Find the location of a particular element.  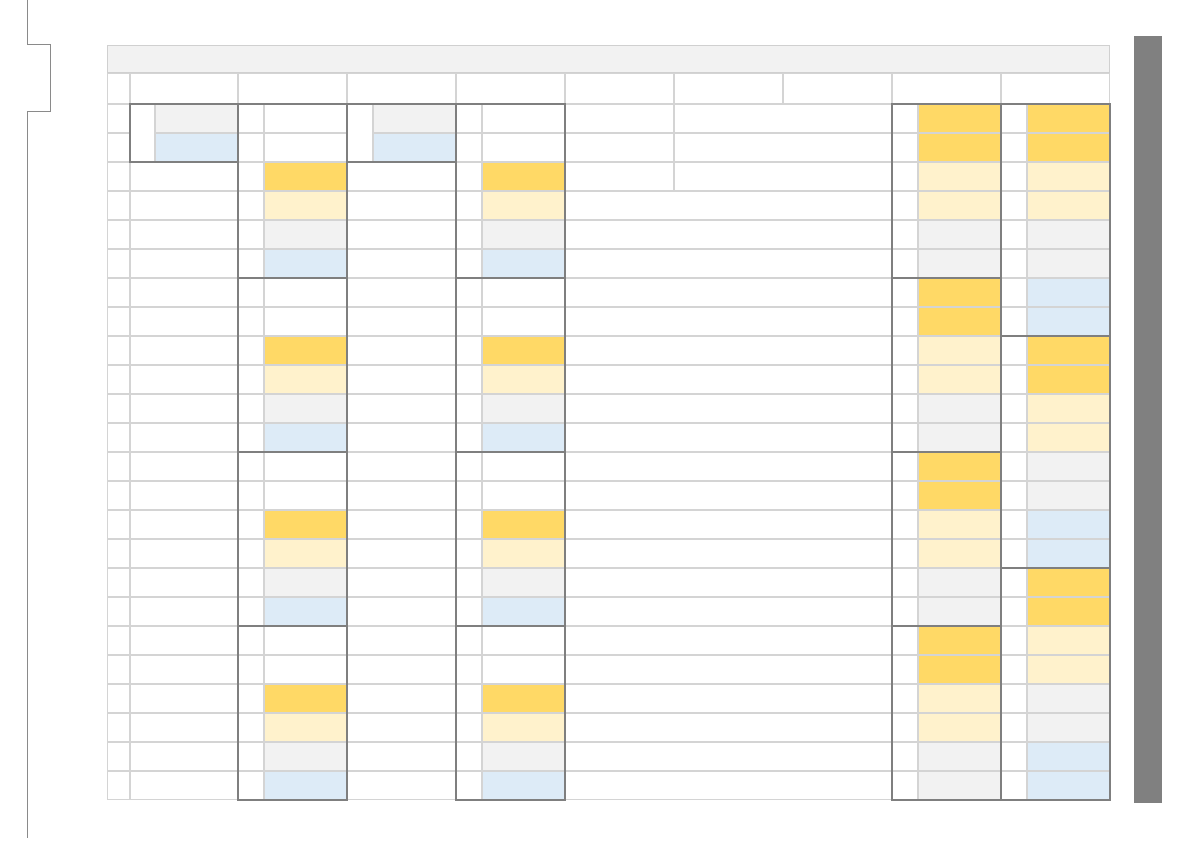

cell-fg is located at coordinates (783, 147).